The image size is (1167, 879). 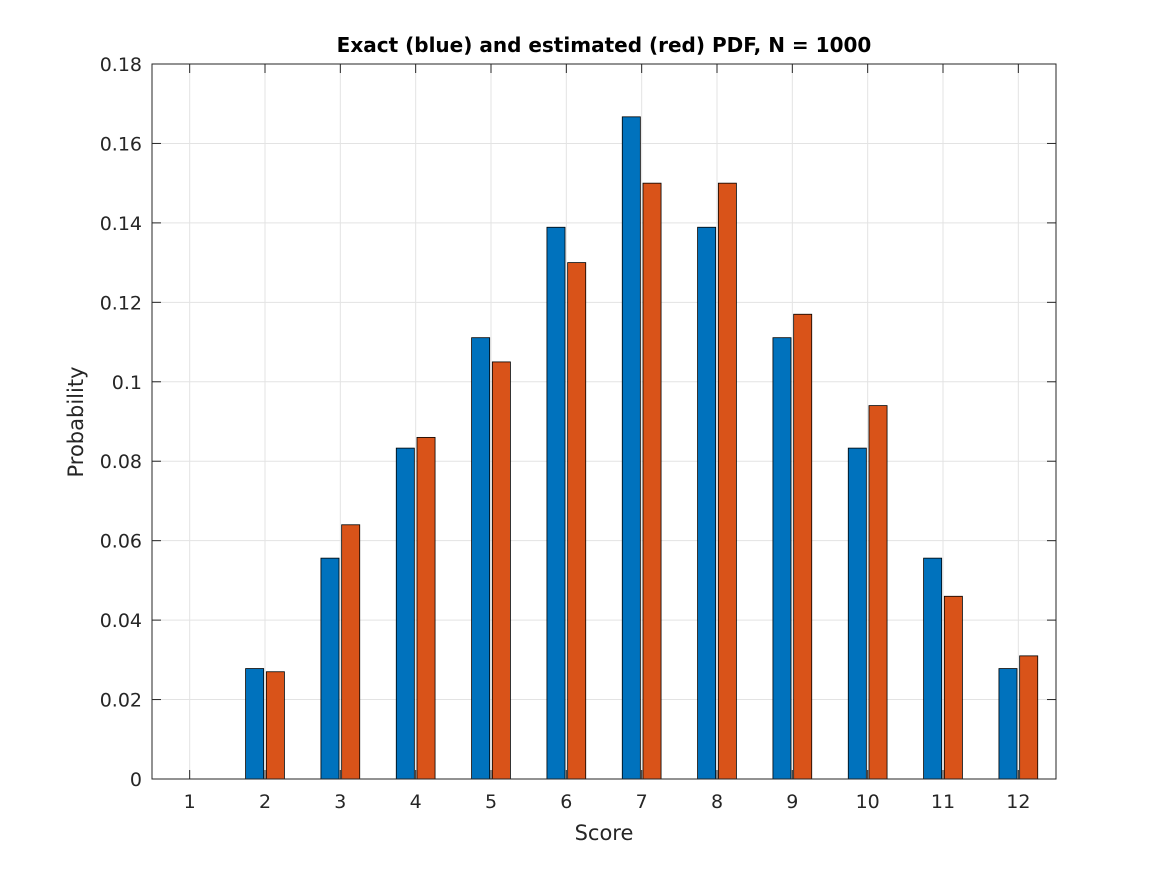 I want to click on x-tick-label: 2, so click(x=265, y=802).